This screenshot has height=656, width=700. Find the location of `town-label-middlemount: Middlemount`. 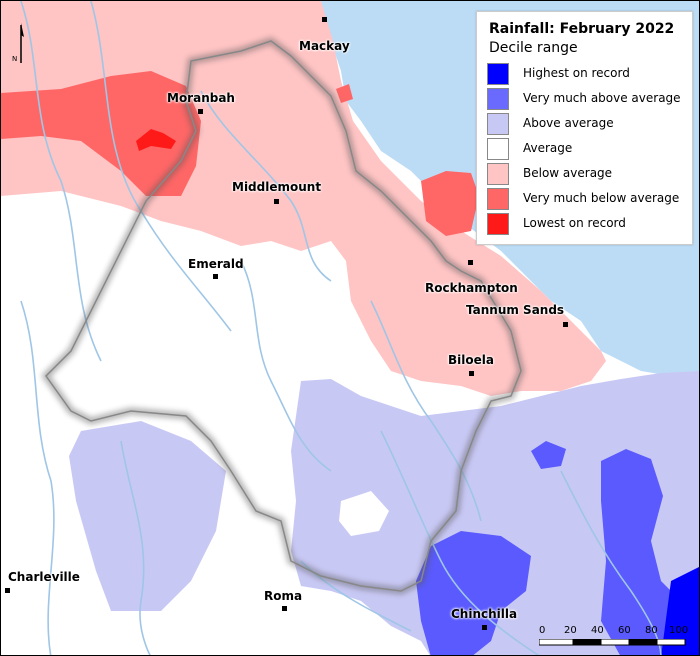

town-label-middlemount: Middlemount is located at coordinates (277, 187).